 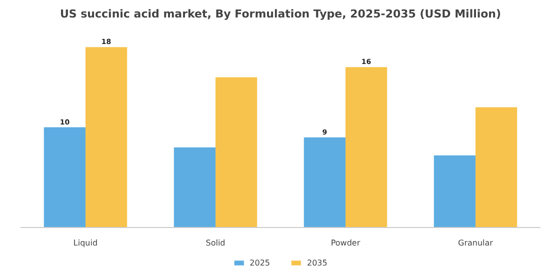 What do you see at coordinates (85, 243) in the screenshot?
I see `x-tick-label: Liquid` at bounding box center [85, 243].